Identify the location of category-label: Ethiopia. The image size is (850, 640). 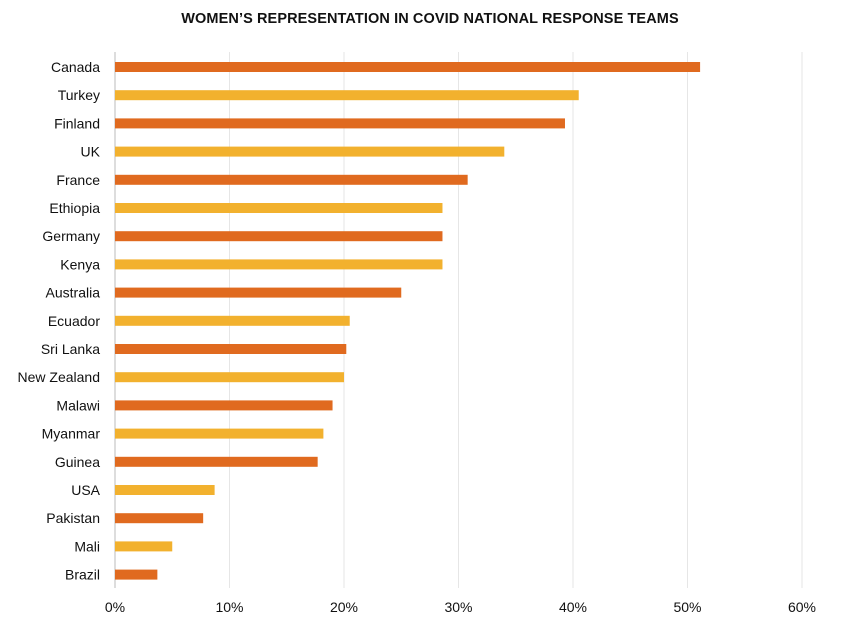
(74, 208).